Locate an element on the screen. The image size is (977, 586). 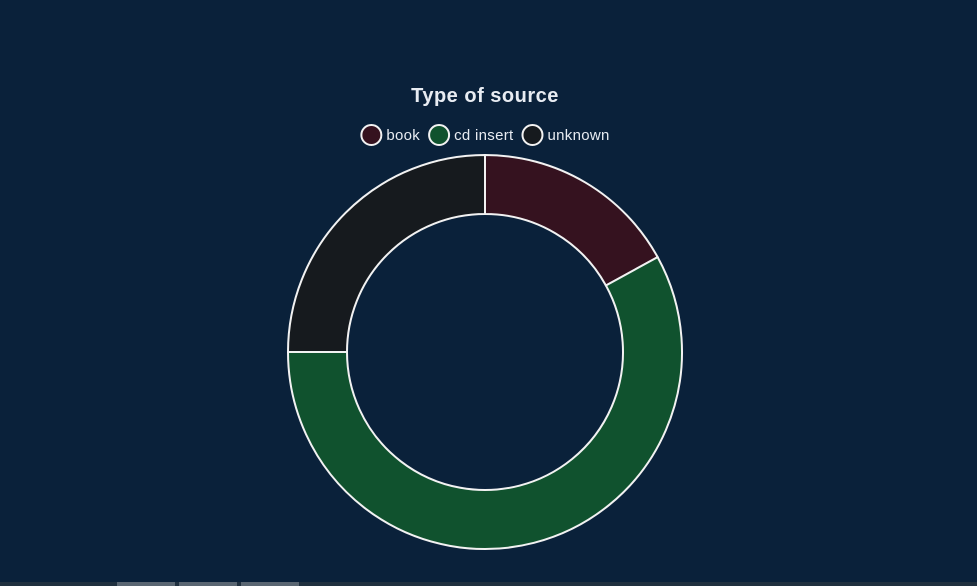
legend-item-unknown: unknown is located at coordinates (565, 135).